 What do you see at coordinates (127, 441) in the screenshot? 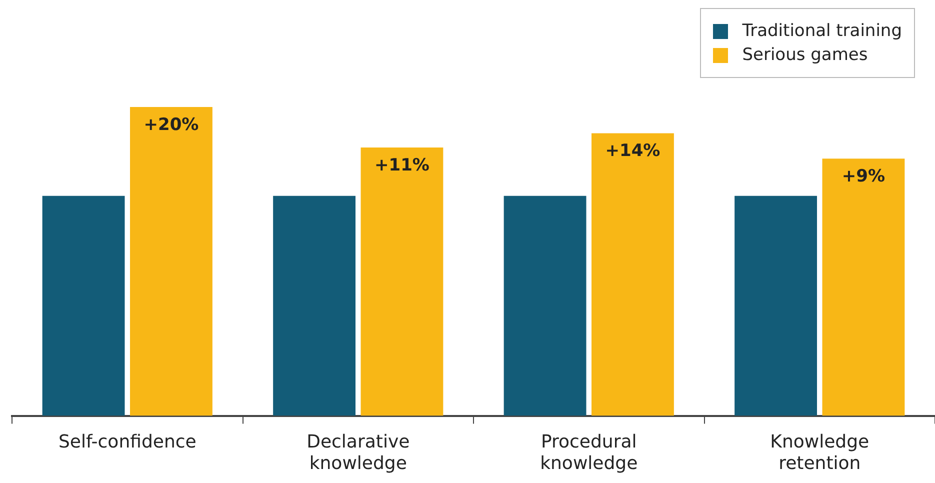
I see `x-tick-label: Self-confidence` at bounding box center [127, 441].